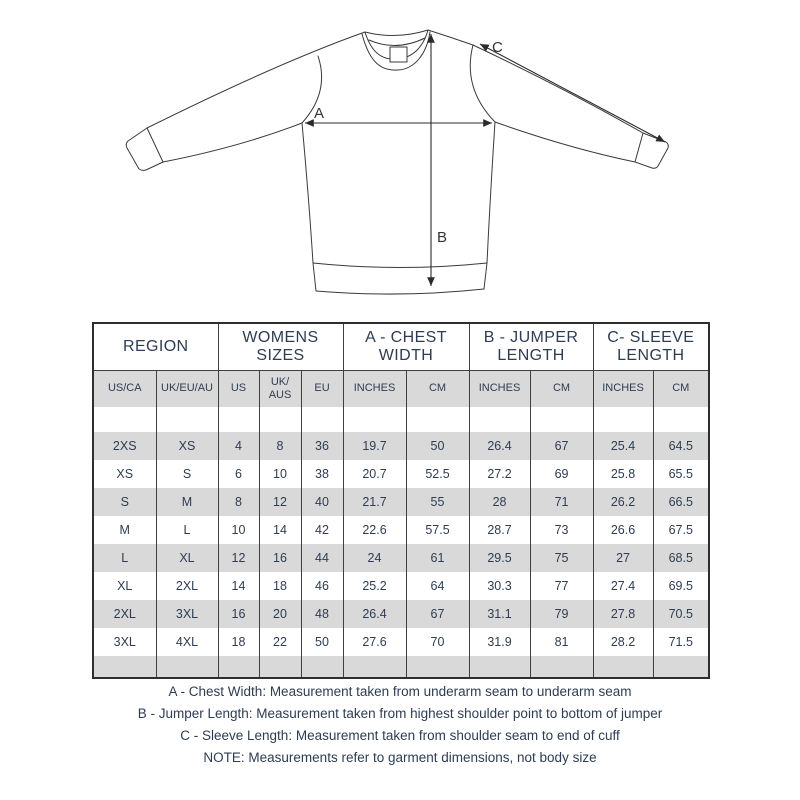  I want to click on size-cell: 31.1, so click(499, 614).